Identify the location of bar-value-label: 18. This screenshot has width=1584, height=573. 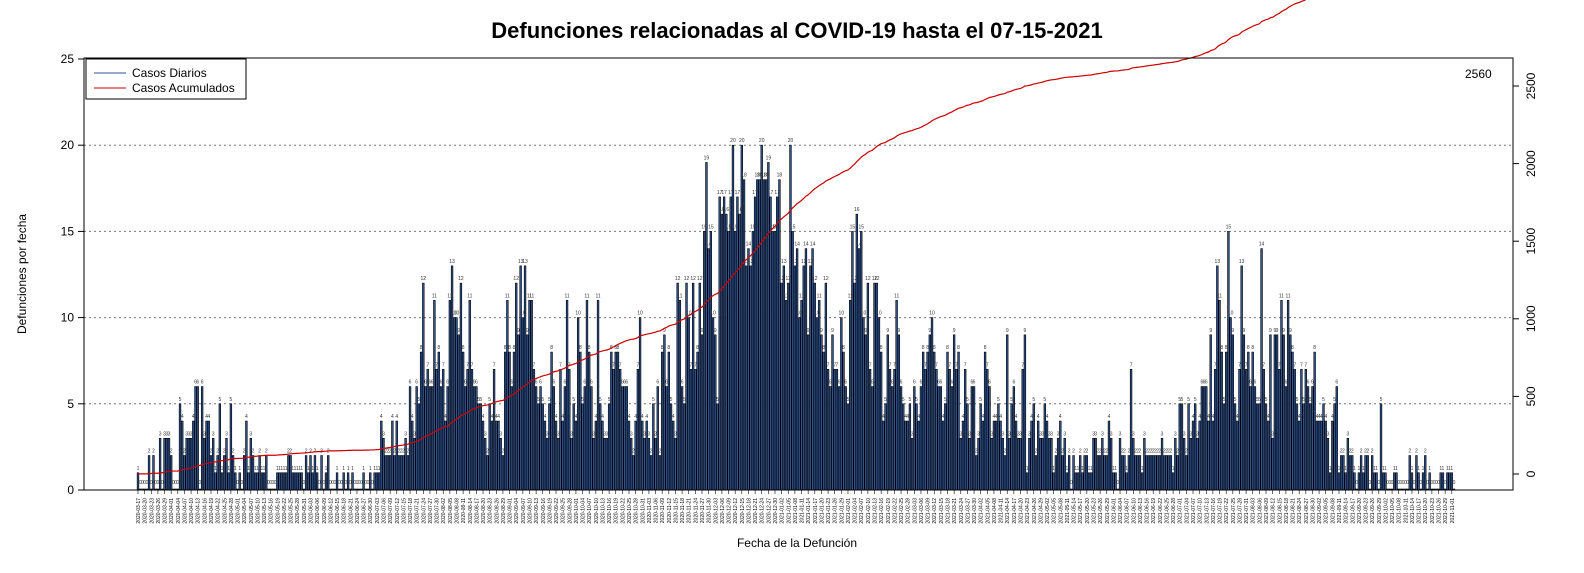
(766, 176).